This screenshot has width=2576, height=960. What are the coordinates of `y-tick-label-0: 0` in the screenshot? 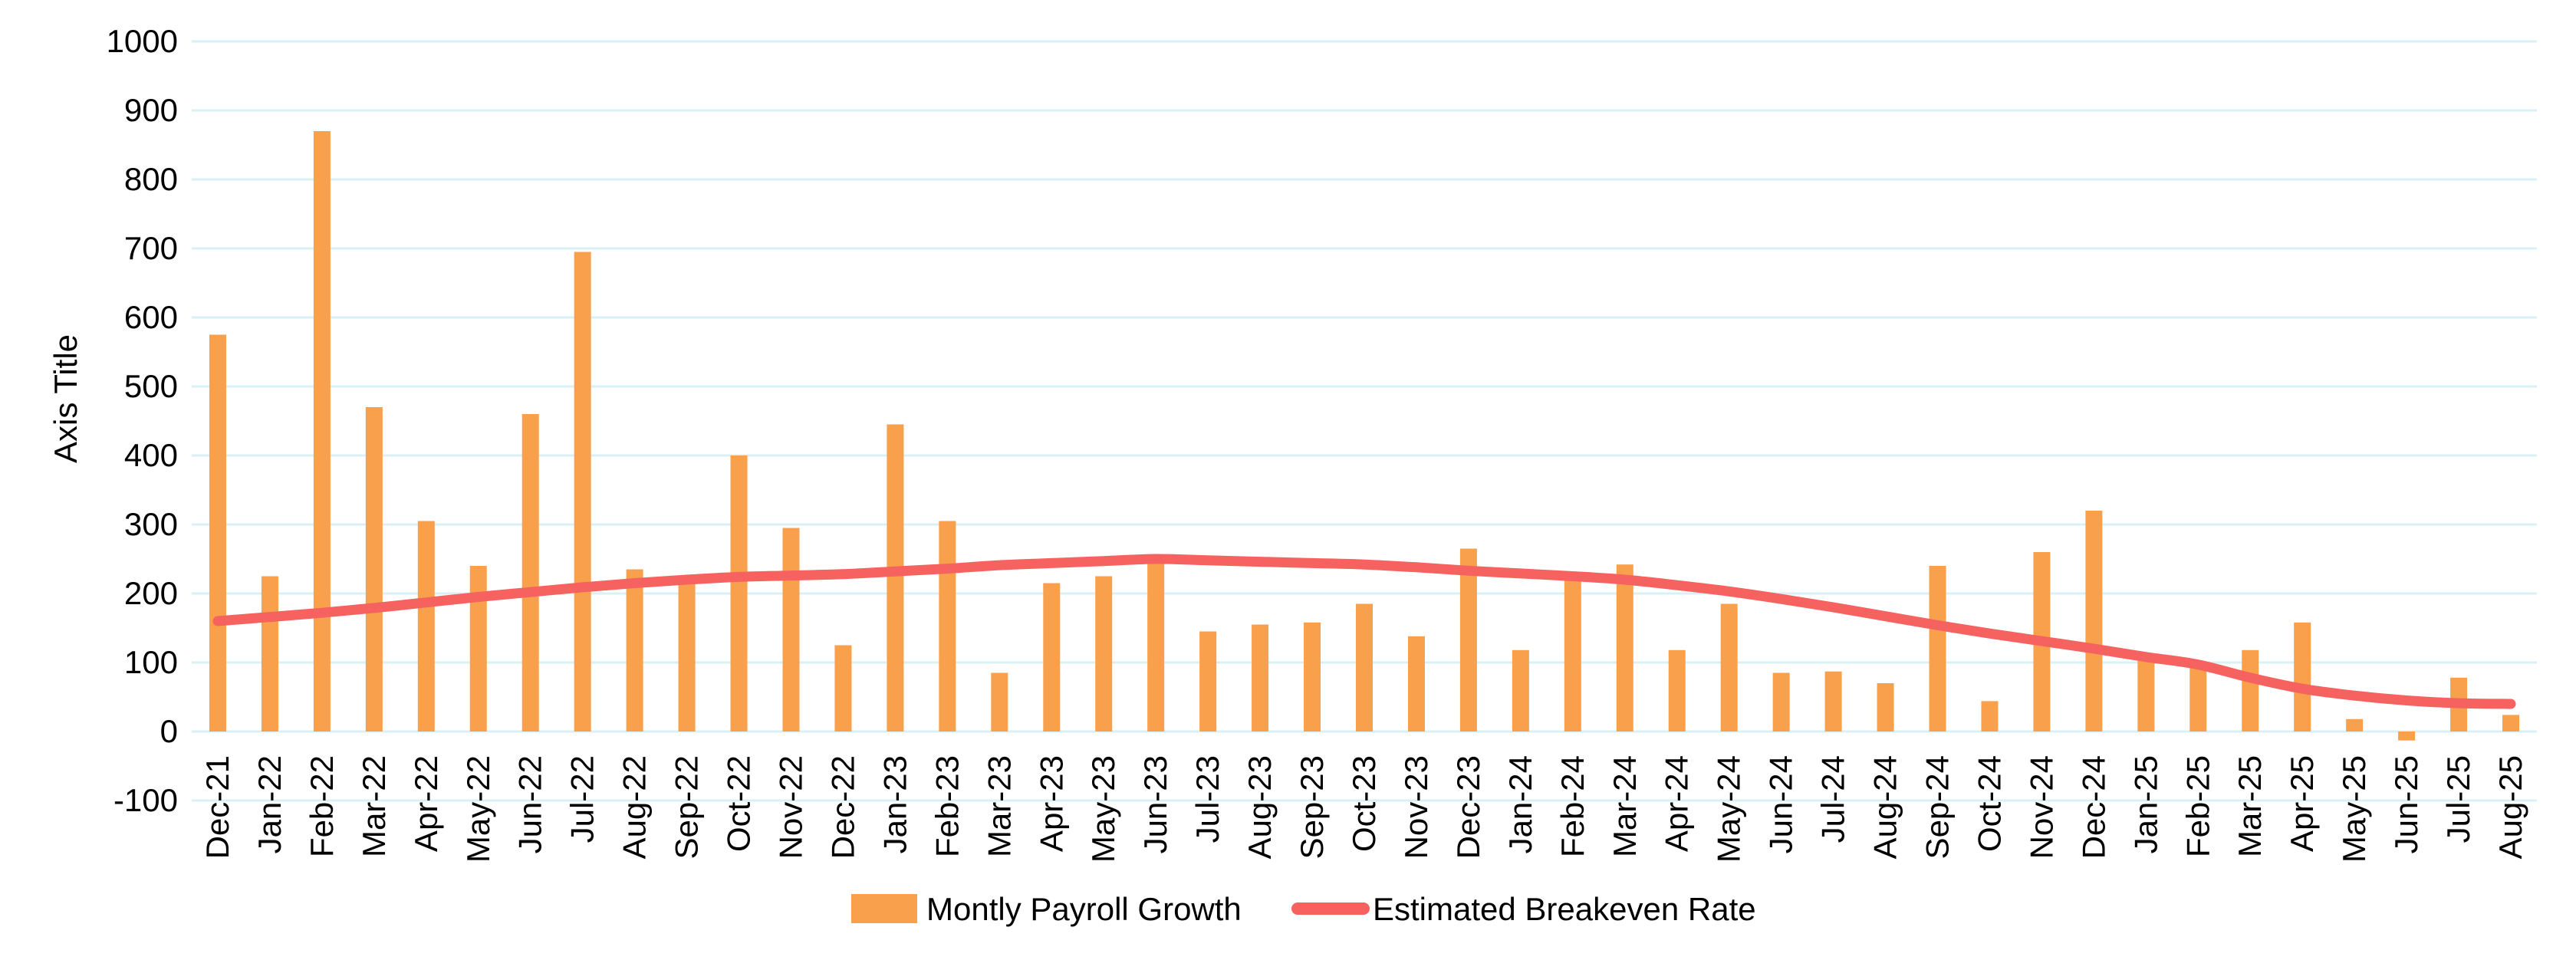 It's located at (169, 731).